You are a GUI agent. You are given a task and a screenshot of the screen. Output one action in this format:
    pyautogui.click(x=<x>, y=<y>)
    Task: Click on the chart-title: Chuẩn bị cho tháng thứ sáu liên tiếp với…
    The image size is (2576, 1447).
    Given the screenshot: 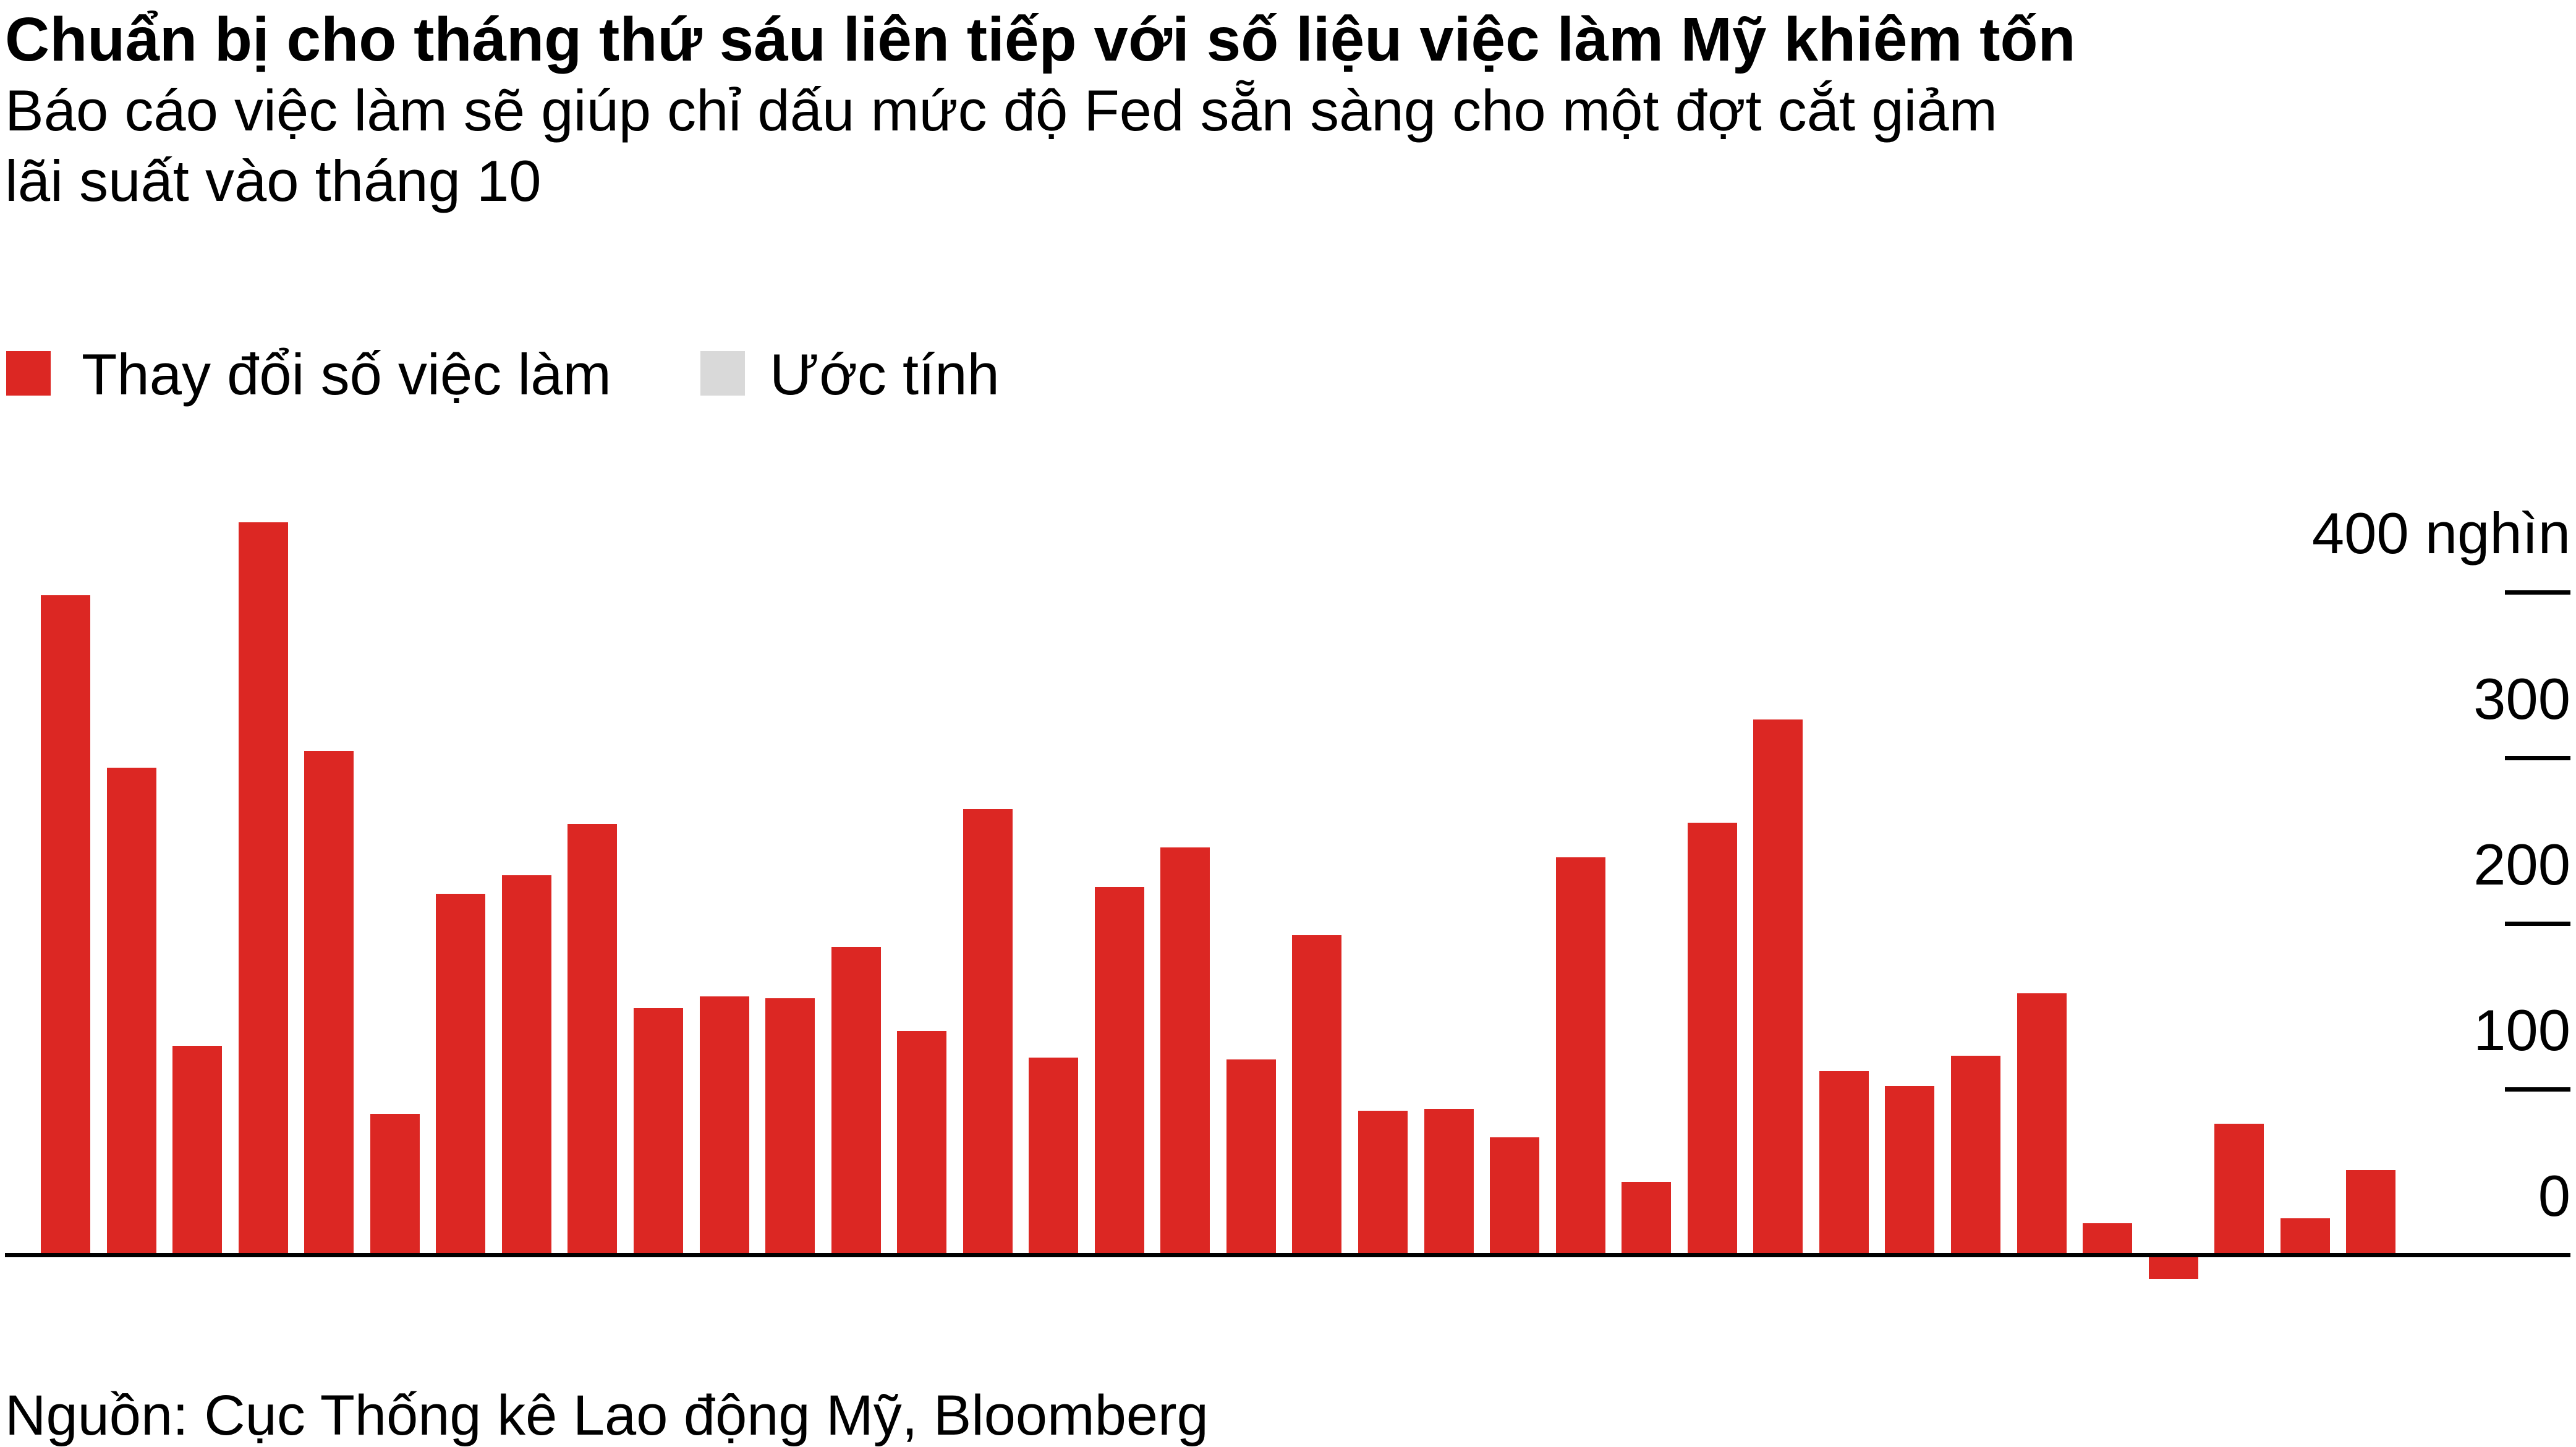 What is the action you would take?
    pyautogui.click(x=1040, y=39)
    